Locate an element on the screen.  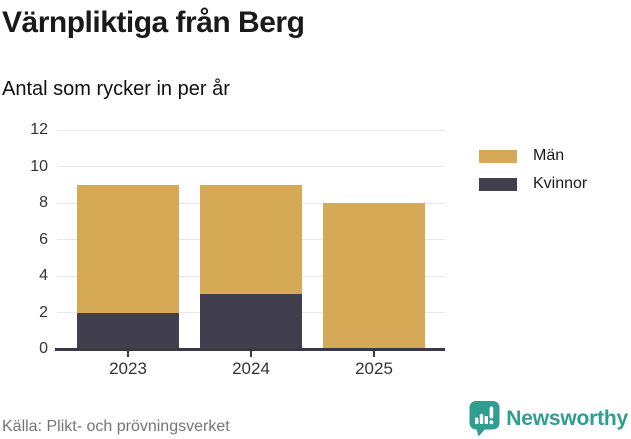
x-axis-category-label: 2023 is located at coordinates (128, 368).